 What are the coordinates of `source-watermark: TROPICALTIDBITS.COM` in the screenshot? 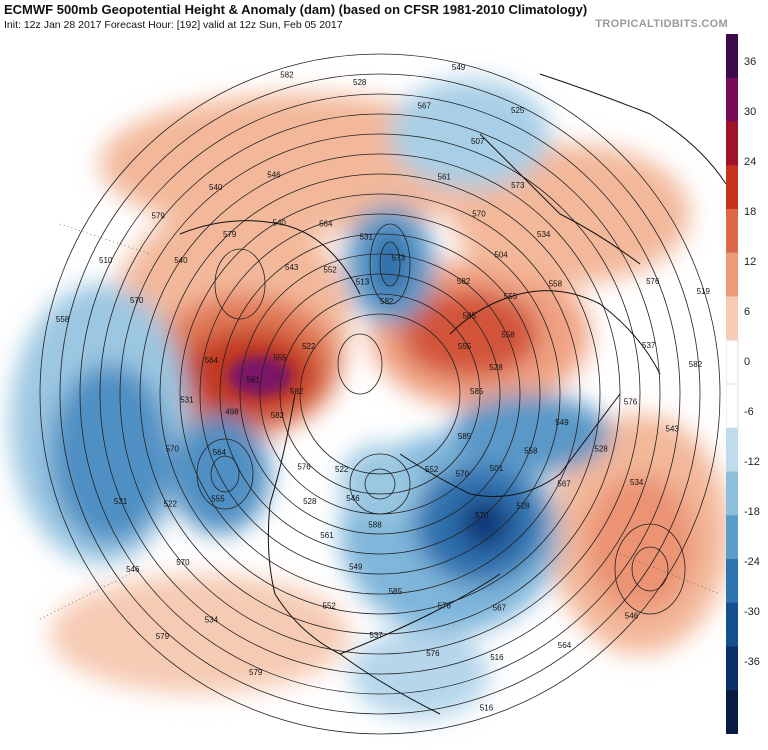 It's located at (661, 24).